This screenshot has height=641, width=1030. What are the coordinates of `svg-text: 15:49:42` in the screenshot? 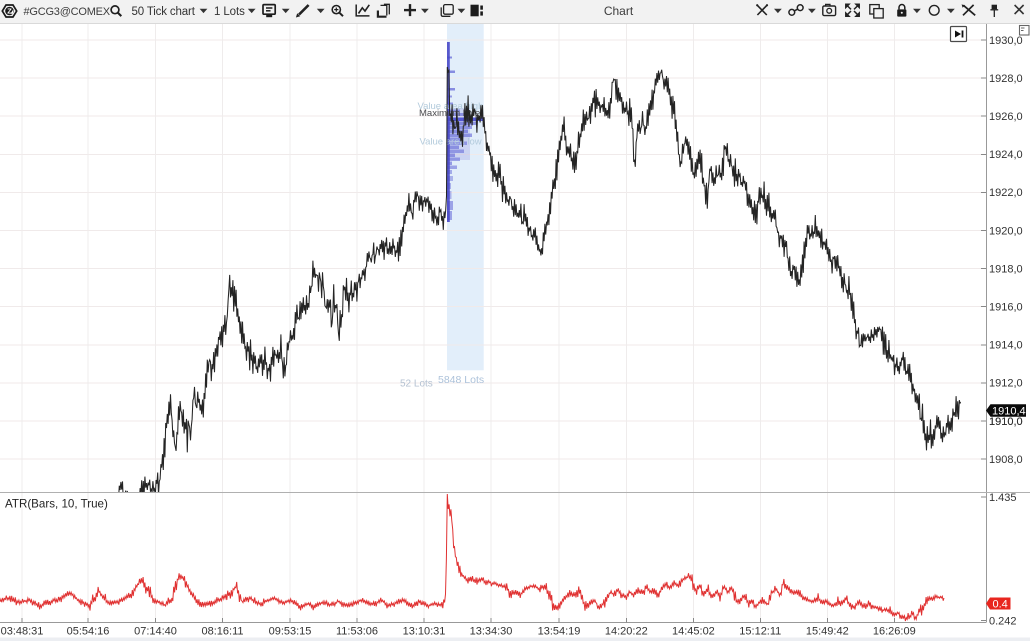 It's located at (827, 632).